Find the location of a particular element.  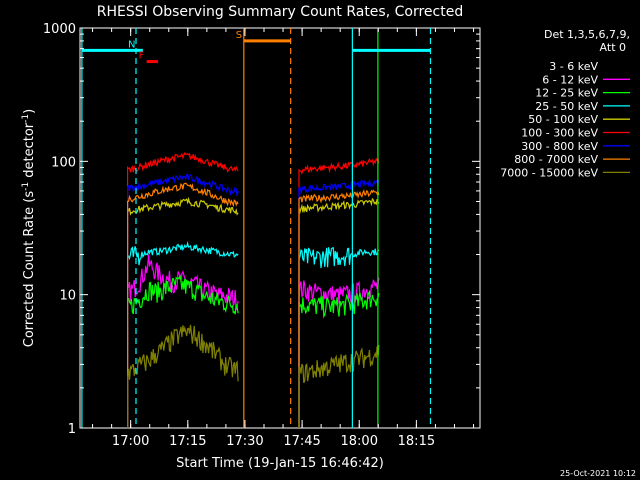

x-tick-label: 17:30 is located at coordinates (244, 441).